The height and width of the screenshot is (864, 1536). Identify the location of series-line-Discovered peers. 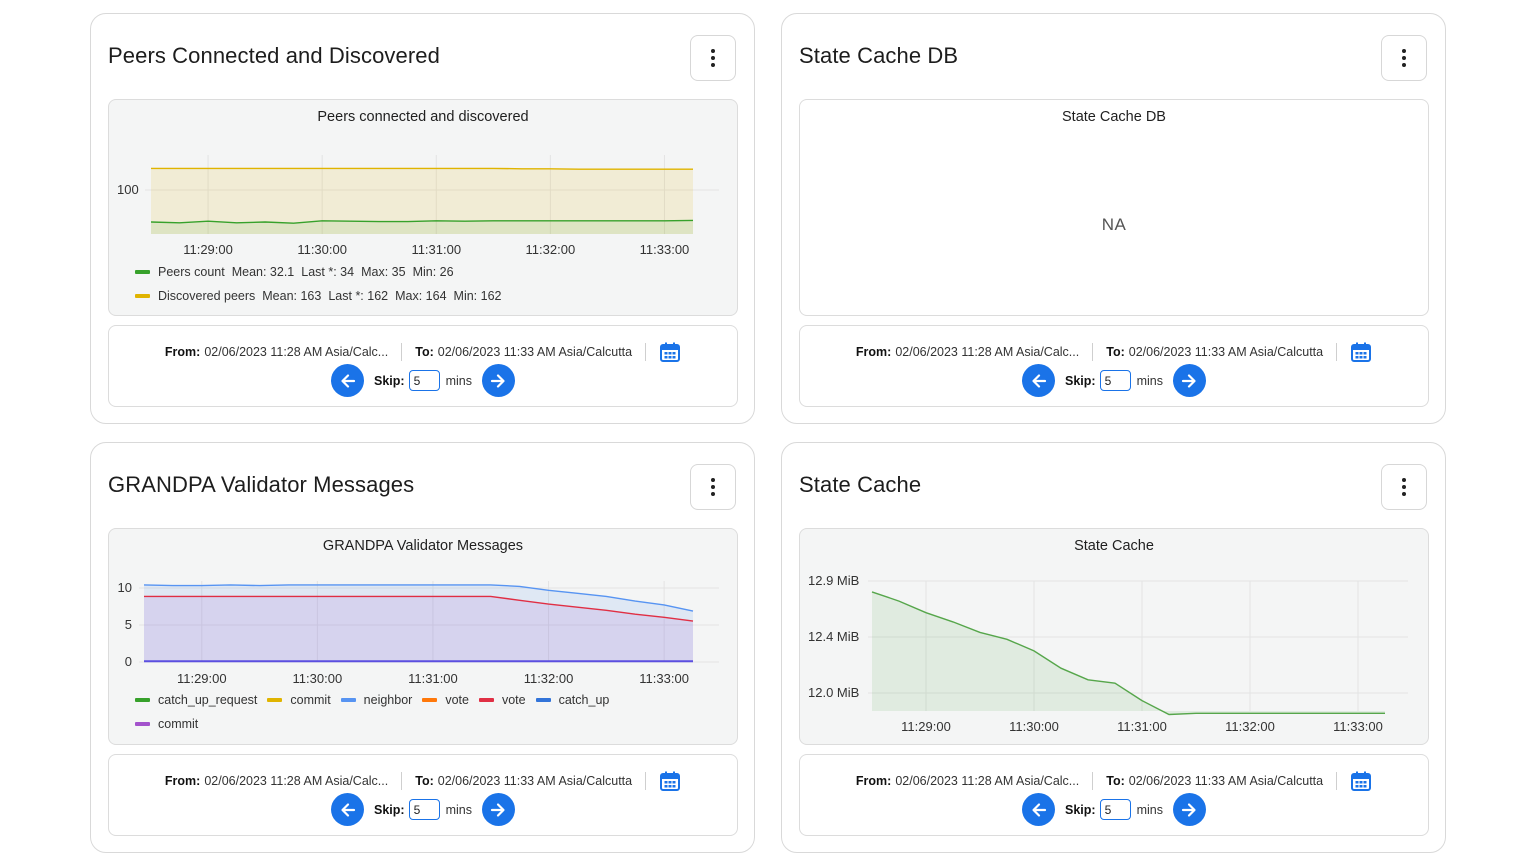
(422, 168).